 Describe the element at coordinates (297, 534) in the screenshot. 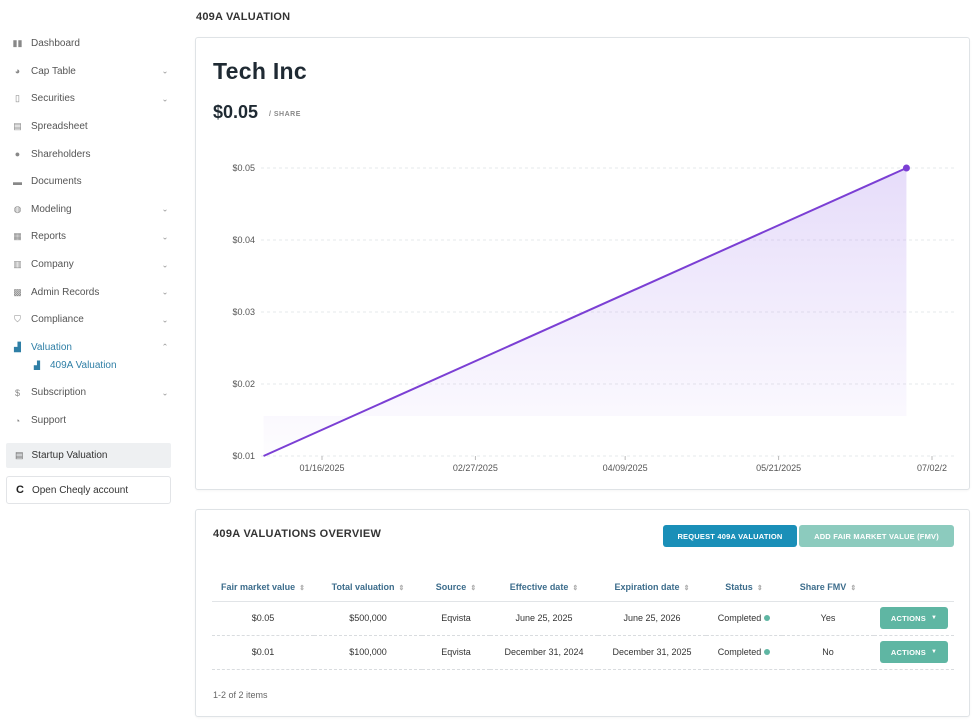

I see `overview-title: 409A VALUATIONS OVERVIEW` at that location.